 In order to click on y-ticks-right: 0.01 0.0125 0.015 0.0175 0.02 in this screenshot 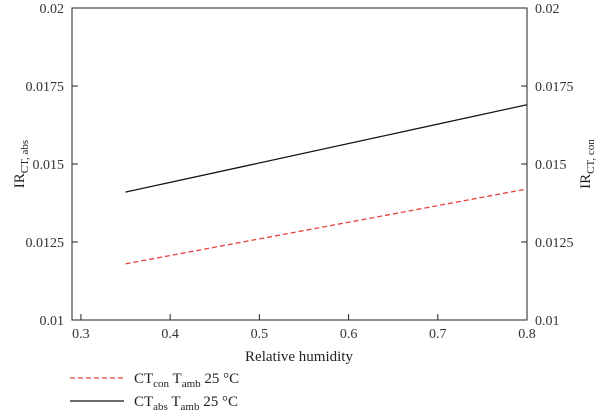, I will do `click(547, 165)`.